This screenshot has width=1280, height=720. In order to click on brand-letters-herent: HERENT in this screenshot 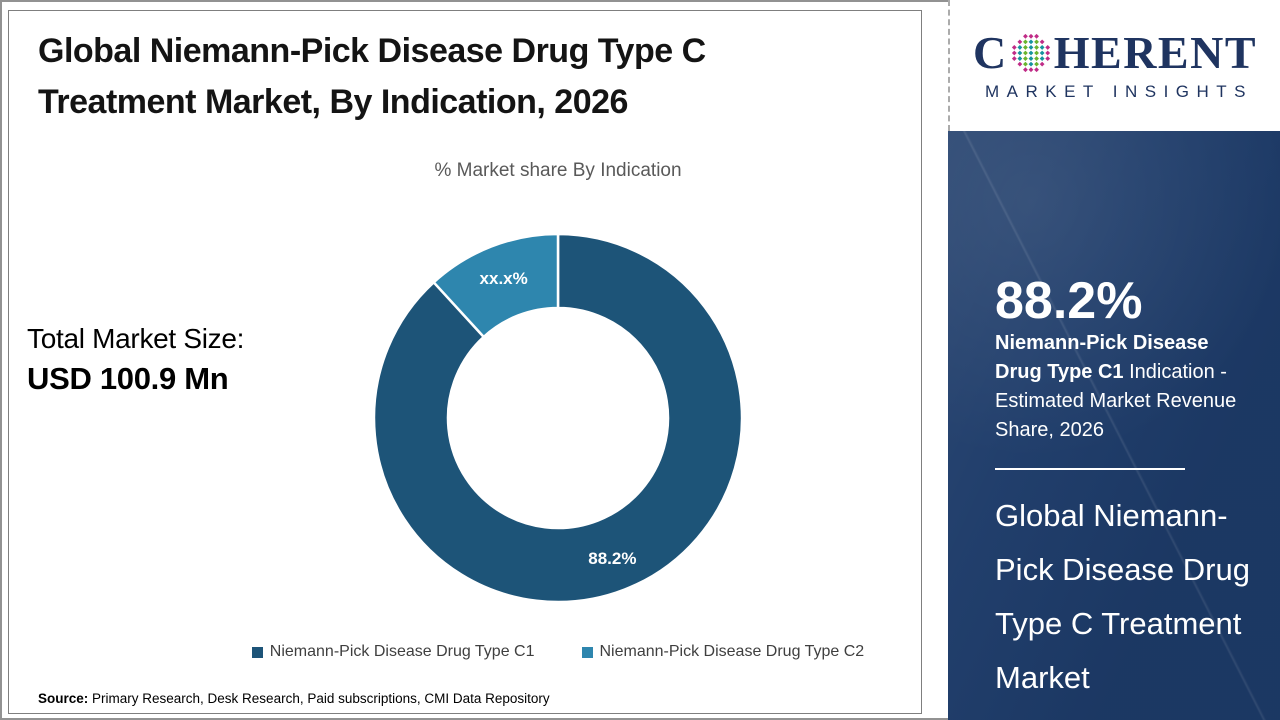, I will do `click(1155, 52)`.